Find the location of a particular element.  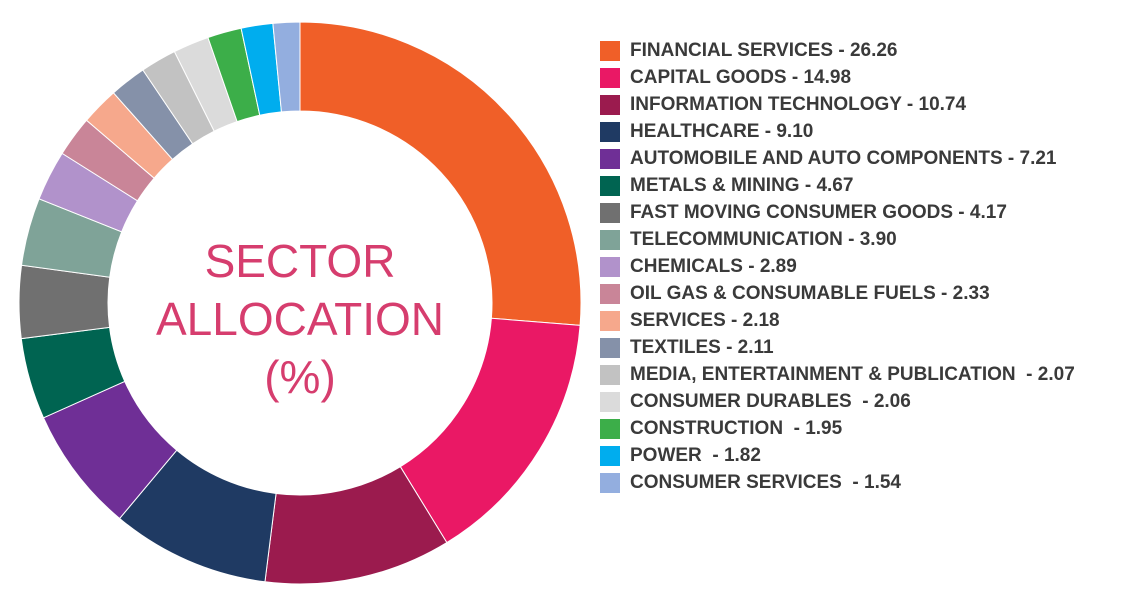

legend-item: INFORMATION TECHNOLOGY - 10.74 is located at coordinates (860, 105).